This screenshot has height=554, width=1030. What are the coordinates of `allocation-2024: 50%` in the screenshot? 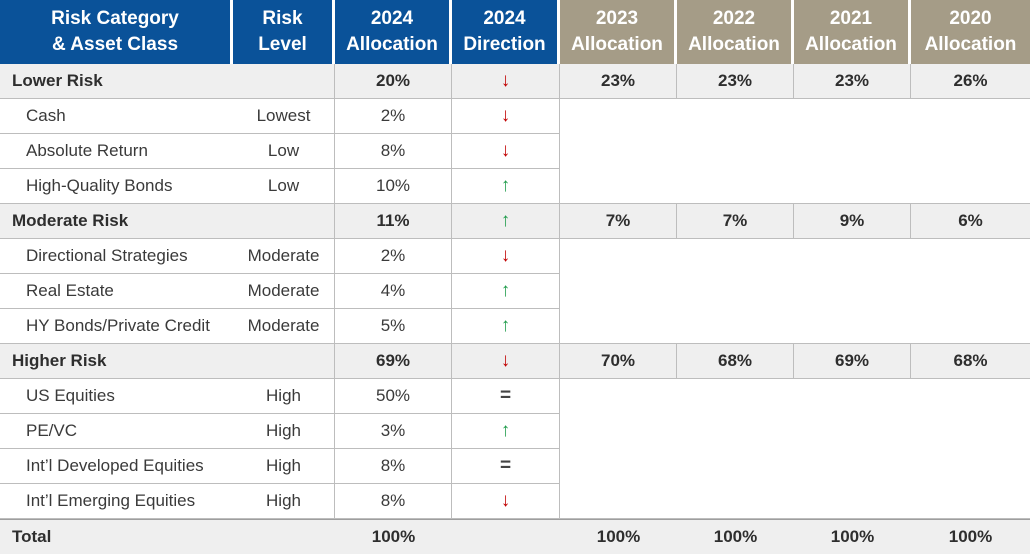 It's located at (393, 396).